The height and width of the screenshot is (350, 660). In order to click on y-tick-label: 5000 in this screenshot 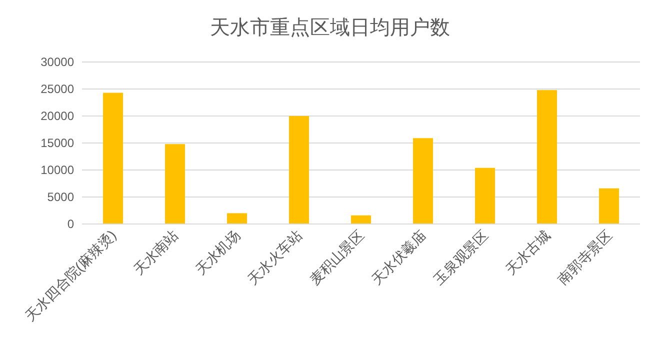, I will do `click(60, 197)`.